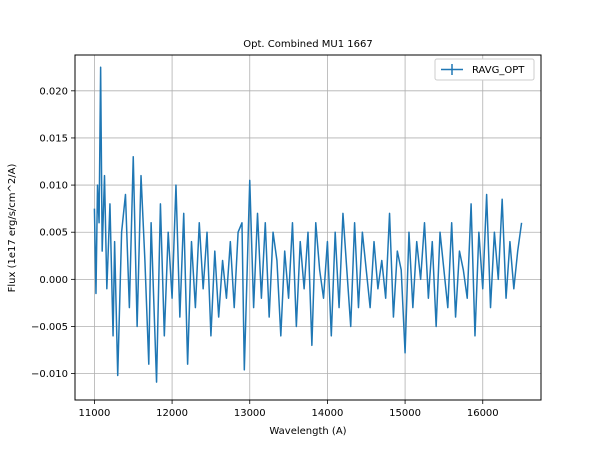  What do you see at coordinates (172, 413) in the screenshot?
I see `x-tick-label: 12000` at bounding box center [172, 413].